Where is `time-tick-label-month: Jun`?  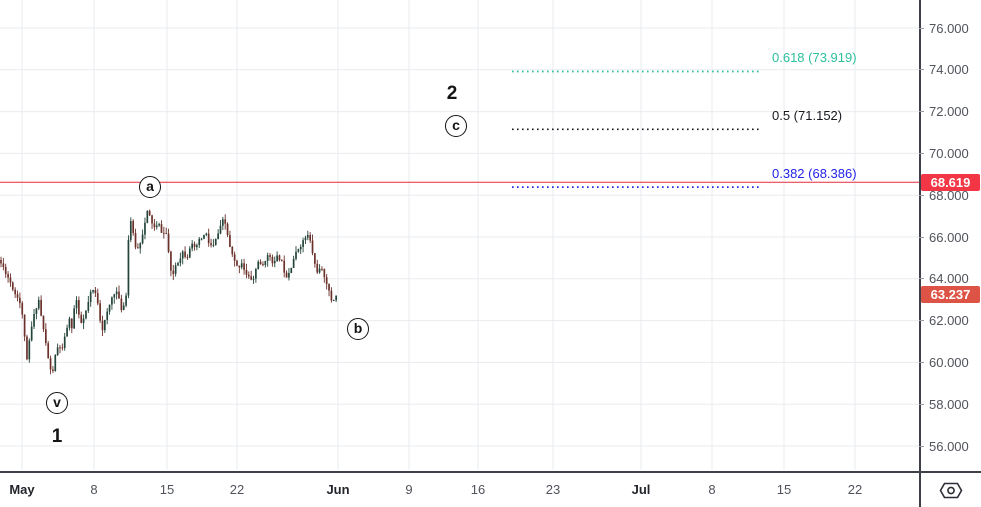
time-tick-label-month: Jun is located at coordinates (338, 489).